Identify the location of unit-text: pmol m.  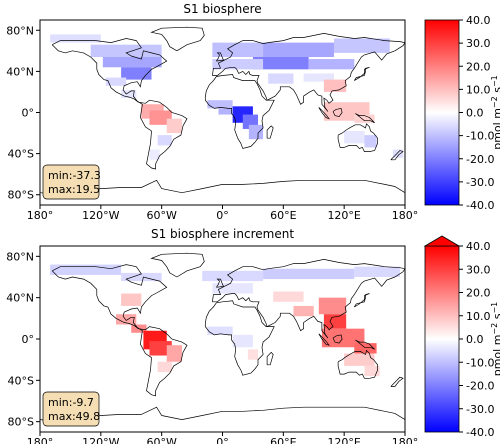
(495, 129).